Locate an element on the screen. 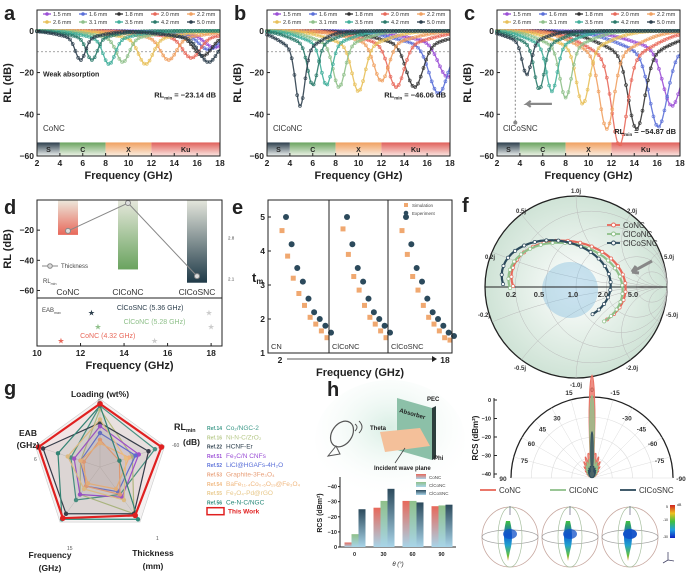  legend-ref: Ref.56 is located at coordinates (214, 503).